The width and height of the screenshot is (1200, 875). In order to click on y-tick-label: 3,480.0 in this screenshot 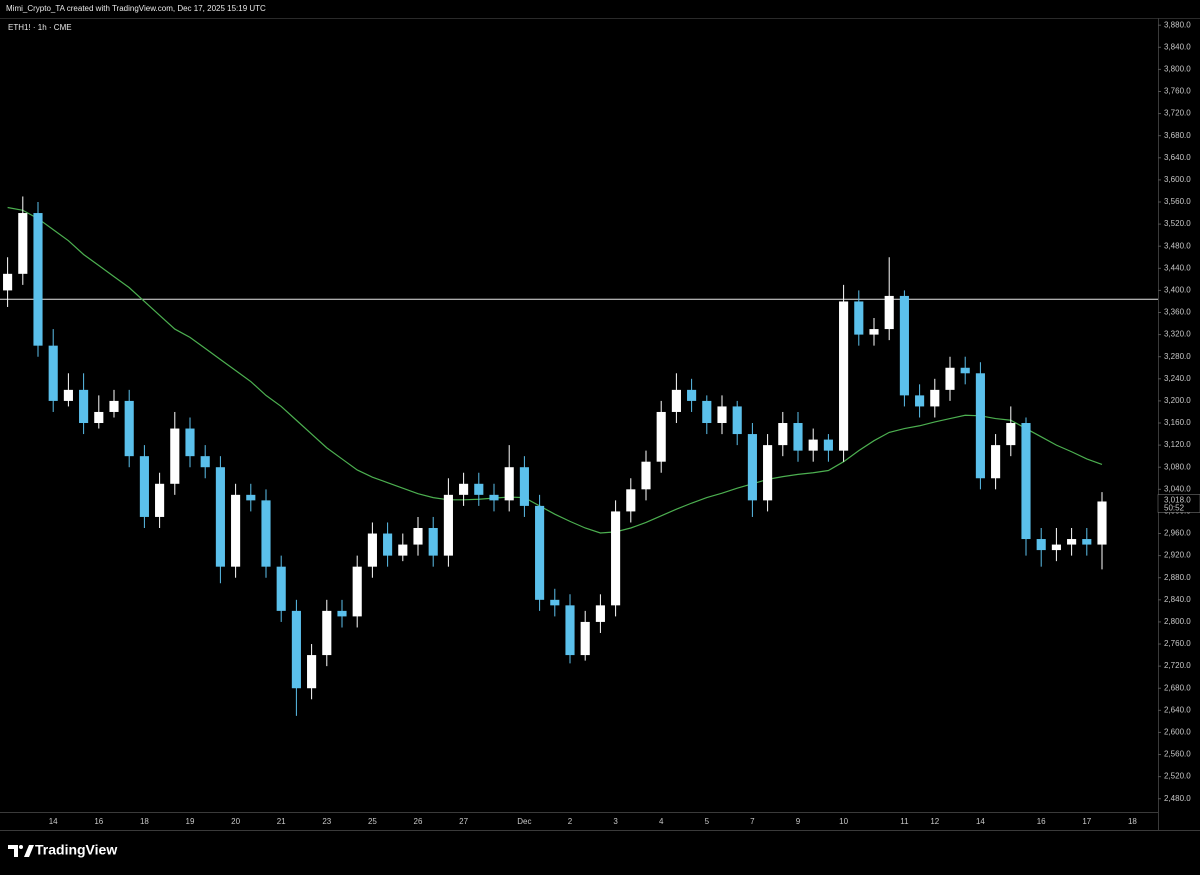, I will do `click(1177, 245)`.